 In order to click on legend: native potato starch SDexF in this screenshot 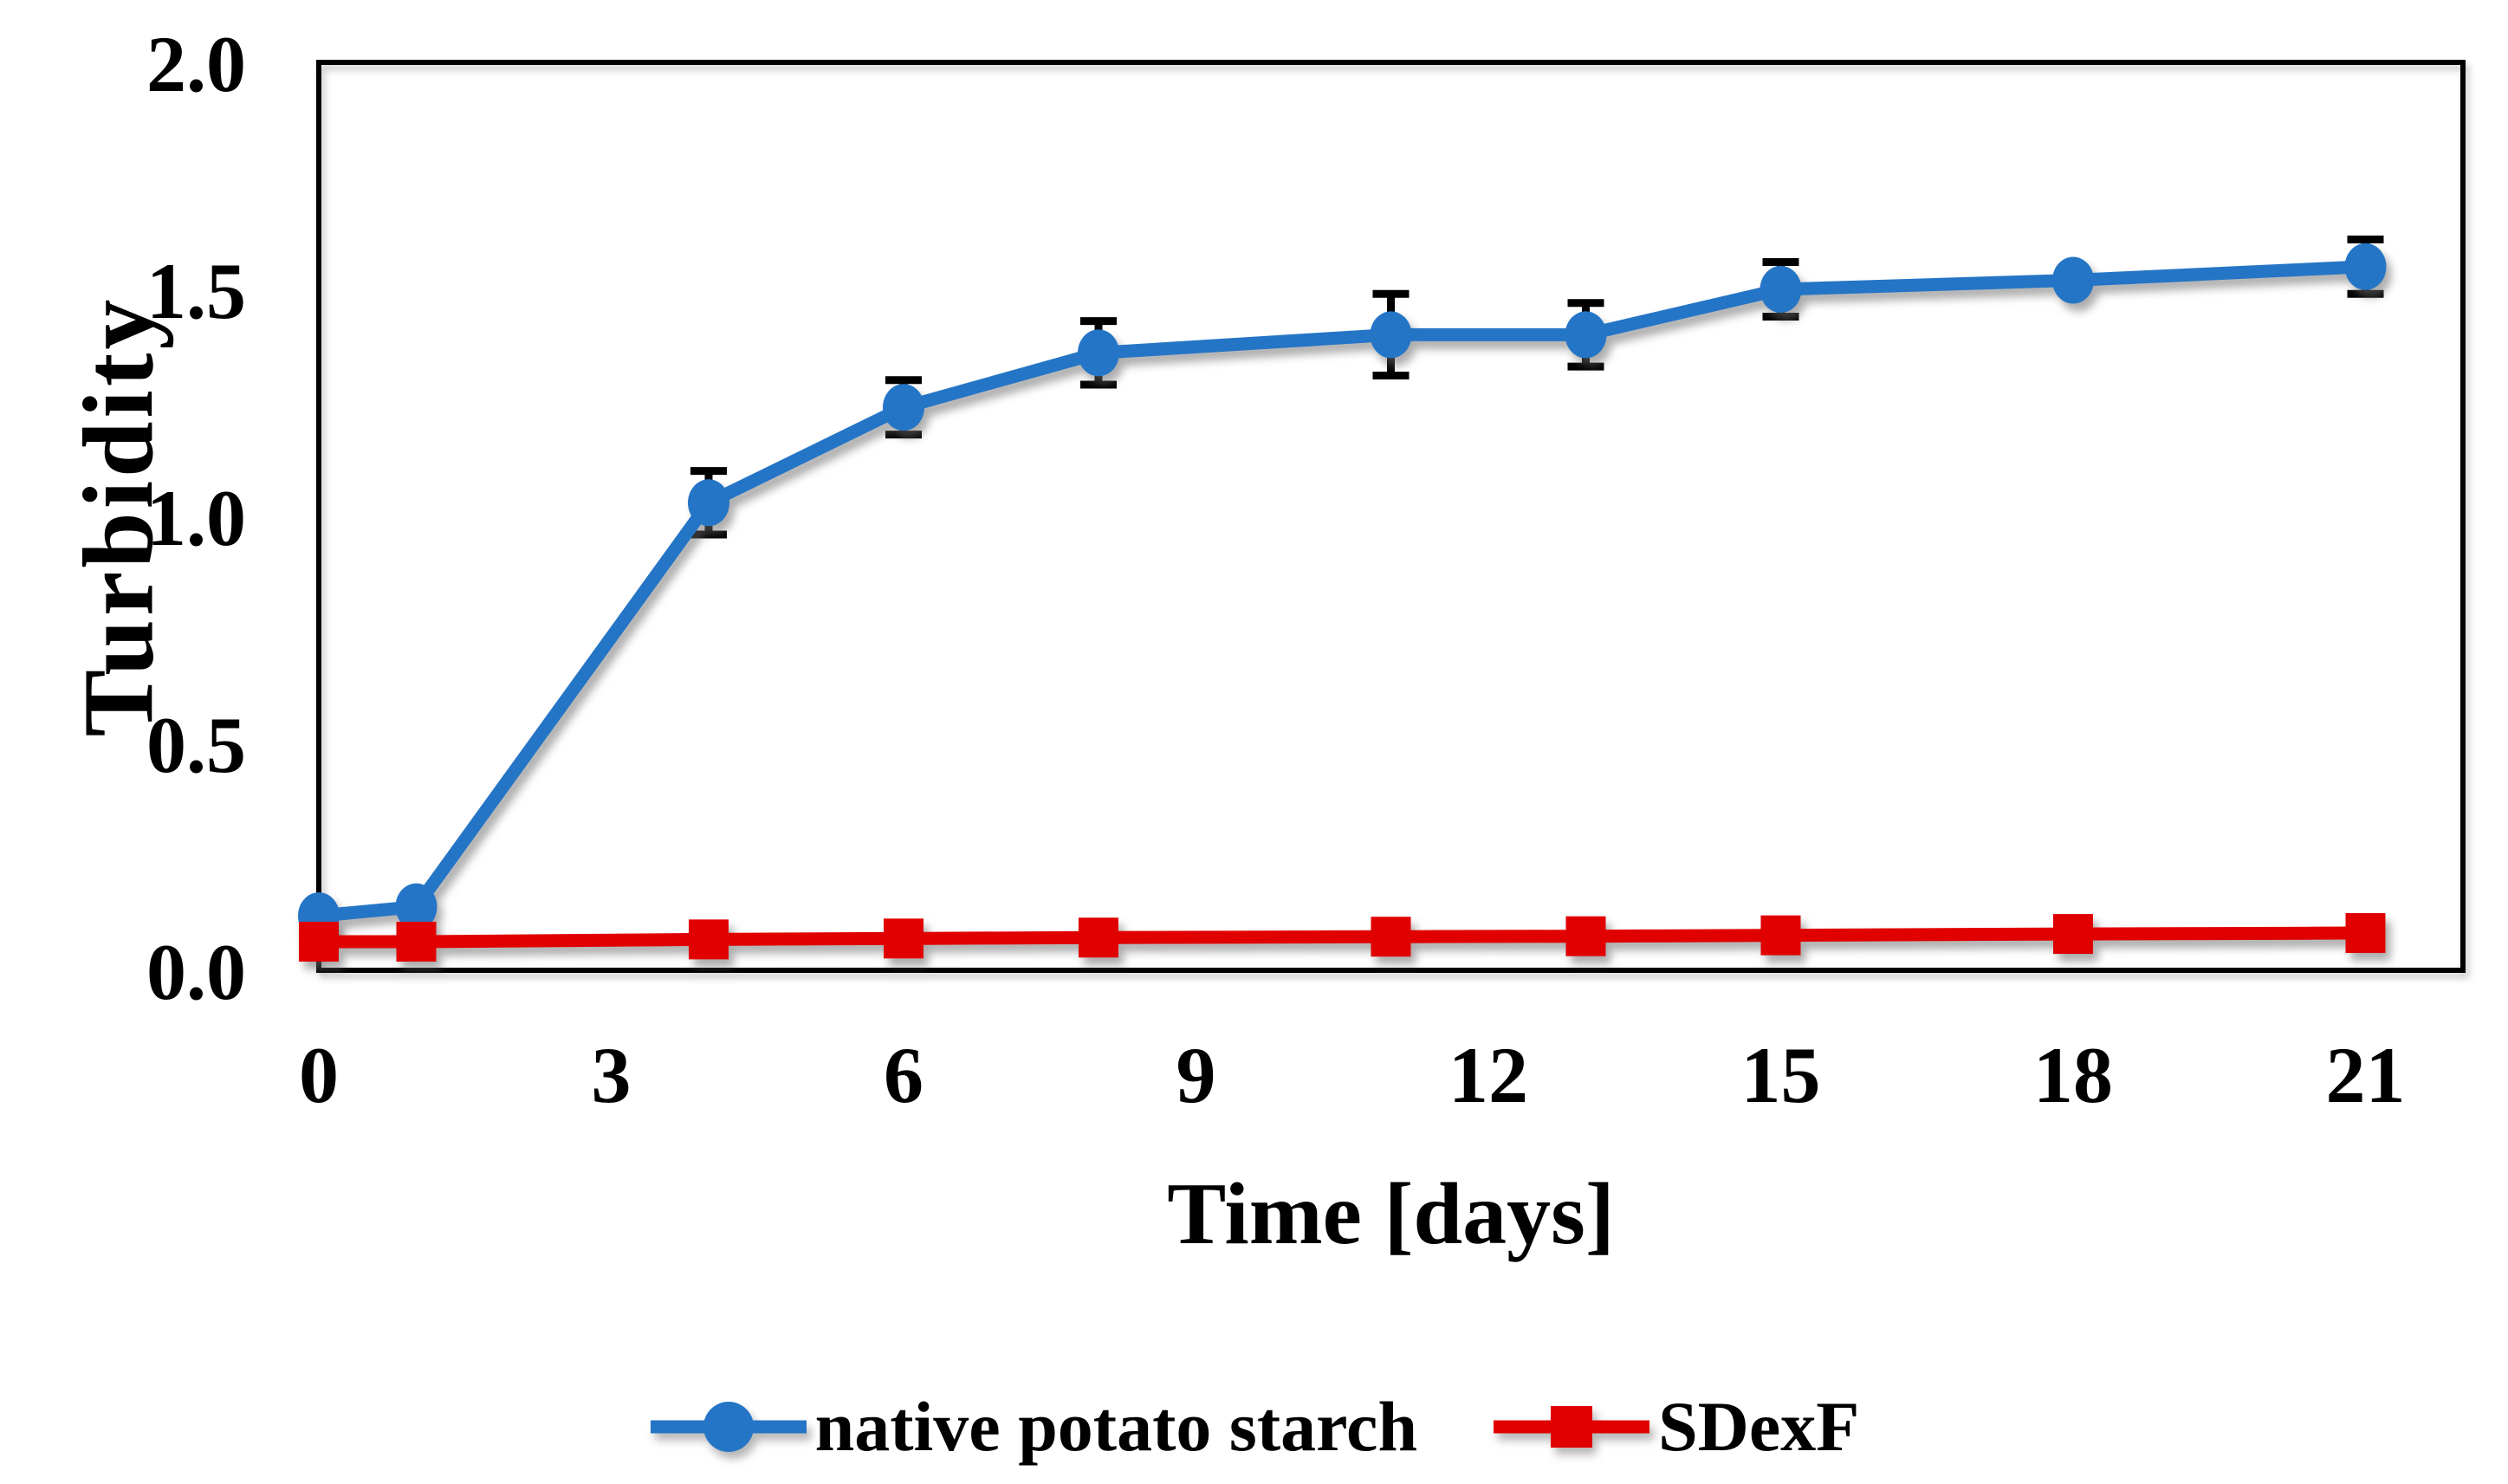, I will do `click(1254, 1427)`.